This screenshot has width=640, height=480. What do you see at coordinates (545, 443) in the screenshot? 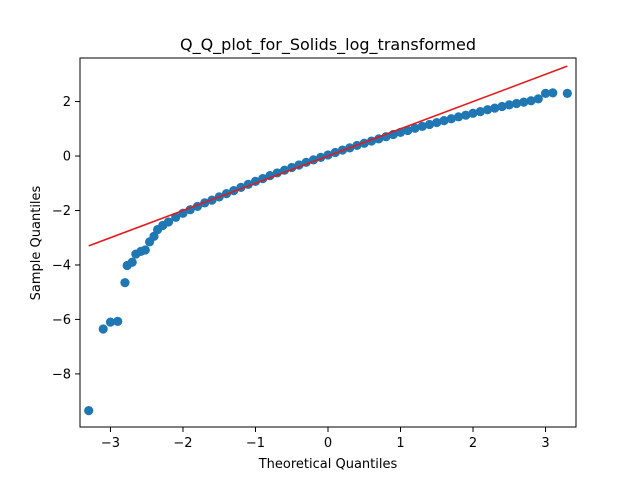
I see `x-tick-label: 3` at bounding box center [545, 443].